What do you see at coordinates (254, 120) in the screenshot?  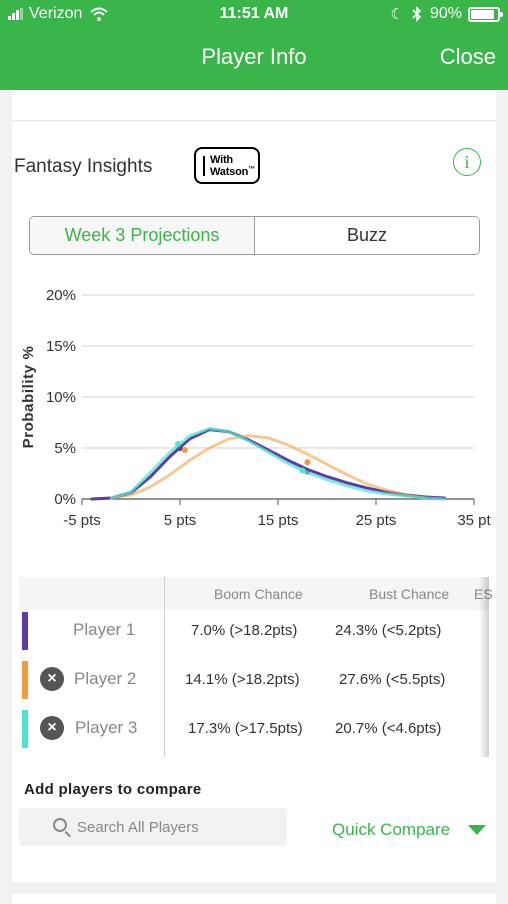 I see `card-divider` at bounding box center [254, 120].